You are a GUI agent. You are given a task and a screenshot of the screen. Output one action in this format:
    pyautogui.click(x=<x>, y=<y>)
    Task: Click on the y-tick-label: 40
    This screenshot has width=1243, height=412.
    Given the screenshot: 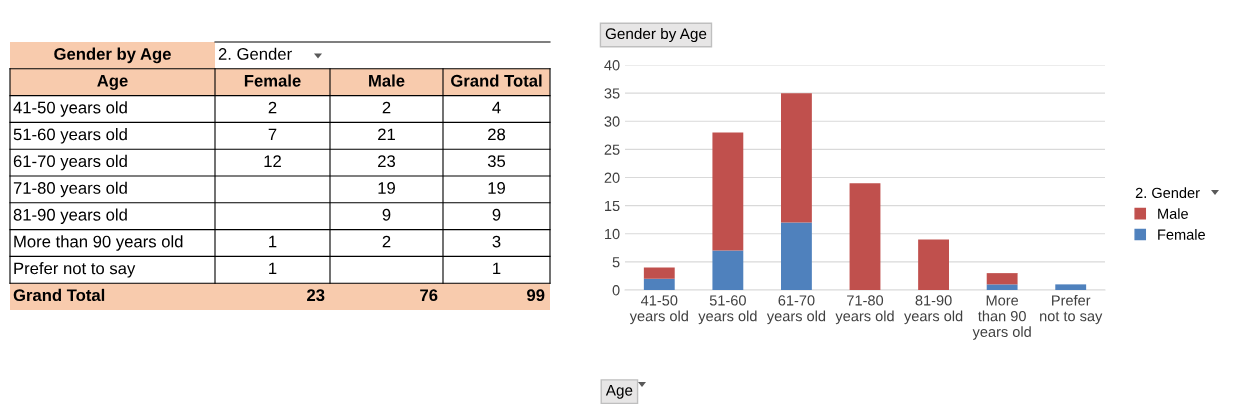 What is the action you would take?
    pyautogui.click(x=612, y=65)
    